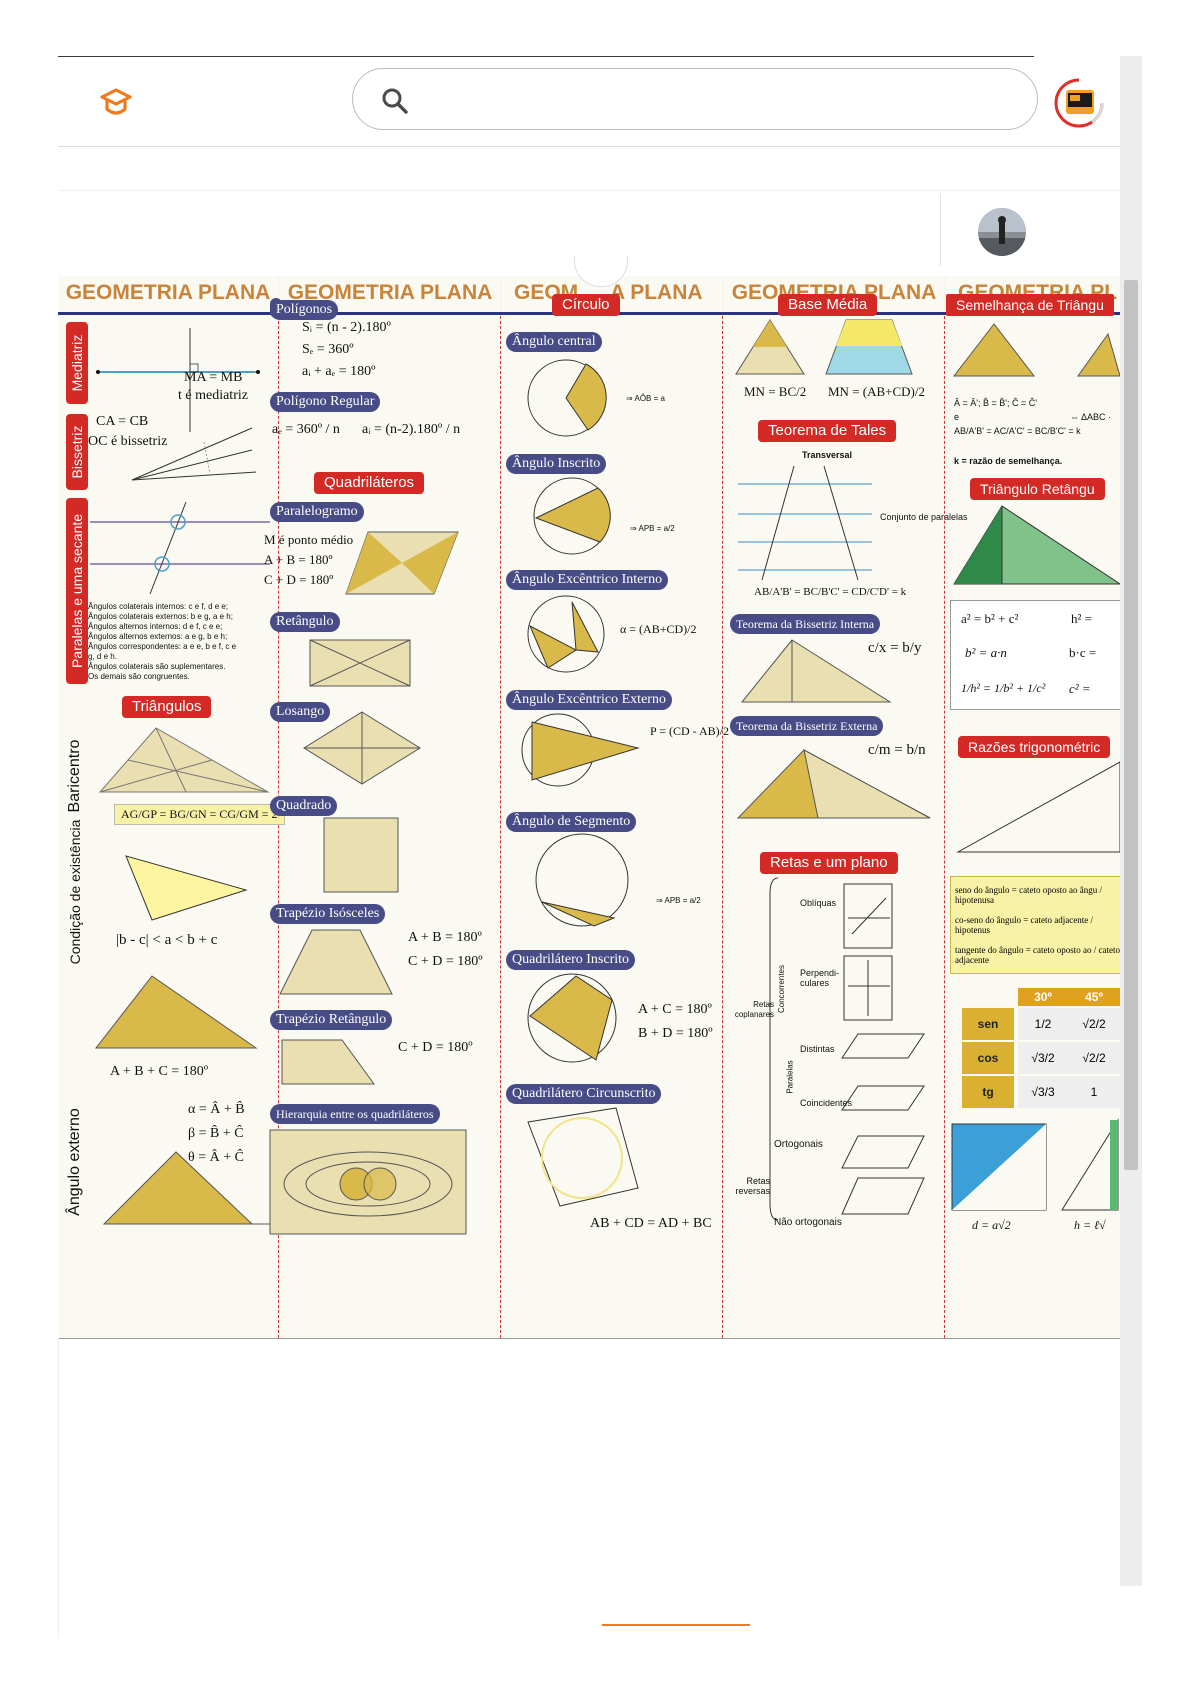 This screenshot has height=1686, width=1192. I want to click on appbar-divider, so click(600, 146).